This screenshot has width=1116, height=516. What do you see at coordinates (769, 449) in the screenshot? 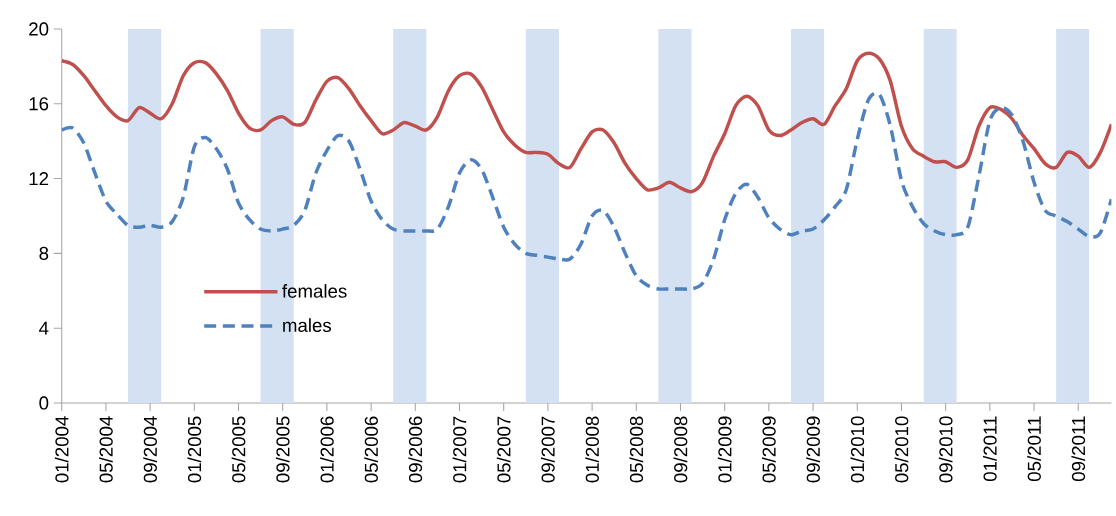
I see `x-tick-label: 05/2009` at bounding box center [769, 449].